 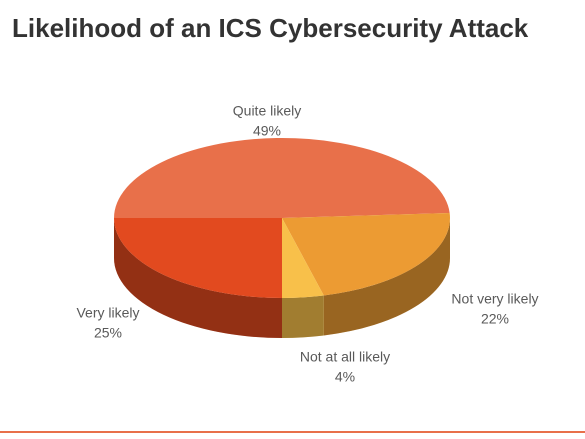 What do you see at coordinates (267, 131) in the screenshot?
I see `slice-value-label: 49%` at bounding box center [267, 131].